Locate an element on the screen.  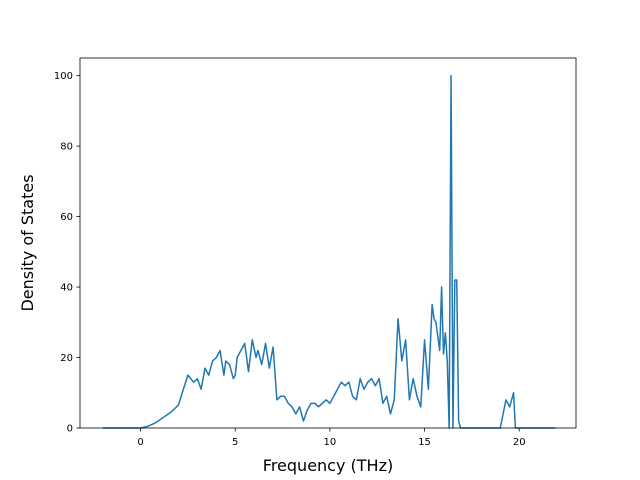
x-axis-ticks: 0 5 10 15 20 is located at coordinates (331, 438).